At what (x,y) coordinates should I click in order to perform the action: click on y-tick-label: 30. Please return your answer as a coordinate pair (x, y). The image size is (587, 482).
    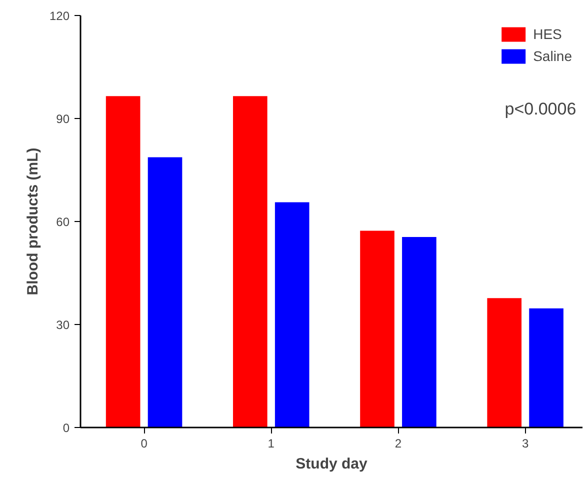
    Looking at the image, I should click on (63, 325).